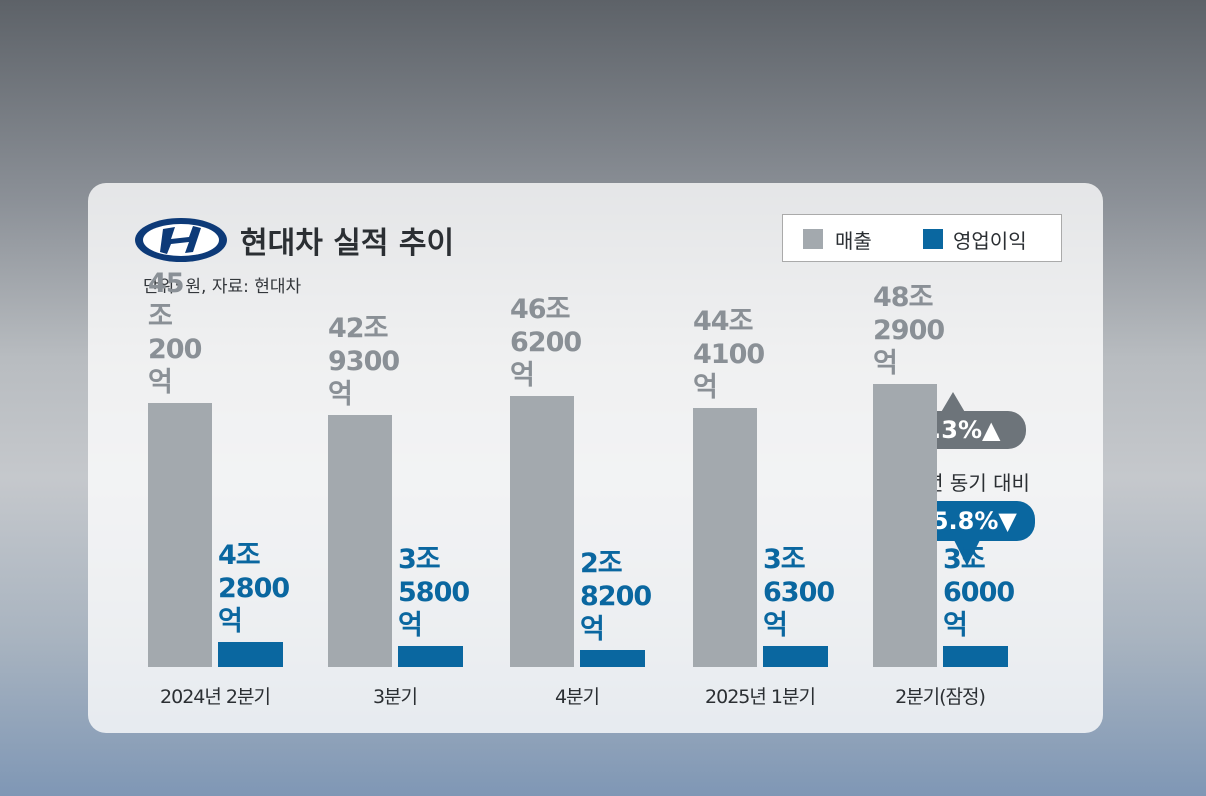  I want to click on data-label: 42조 9300억, so click(364, 362).